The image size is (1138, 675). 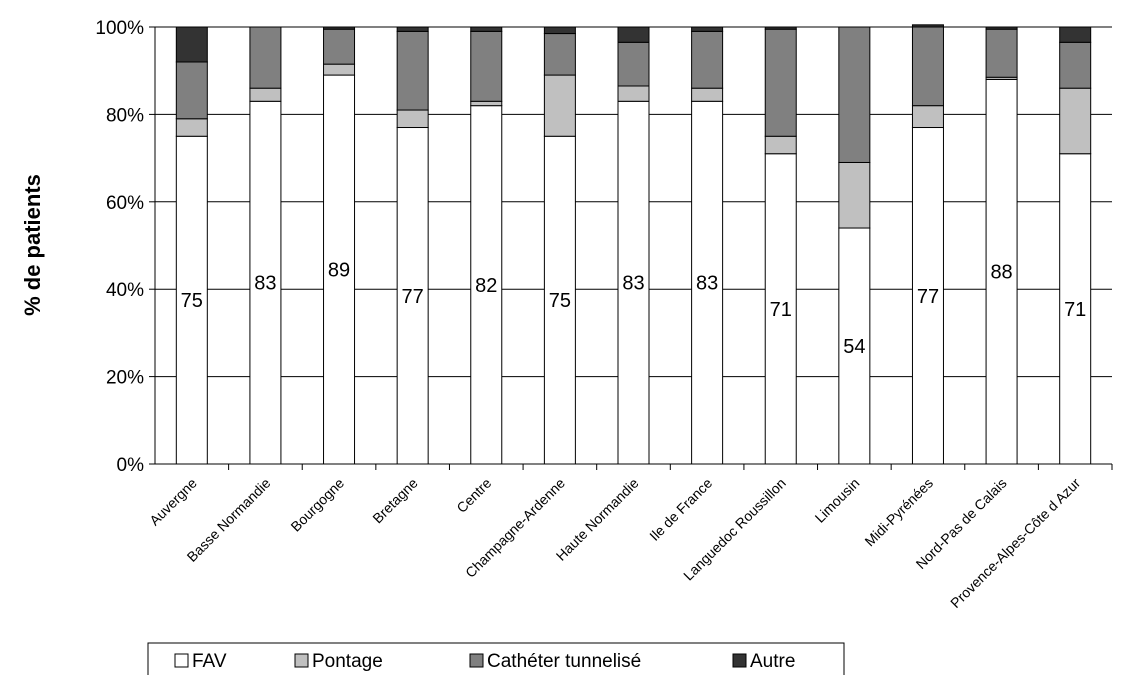 What do you see at coordinates (125, 290) in the screenshot?
I see `y-tick-label: 40%` at bounding box center [125, 290].